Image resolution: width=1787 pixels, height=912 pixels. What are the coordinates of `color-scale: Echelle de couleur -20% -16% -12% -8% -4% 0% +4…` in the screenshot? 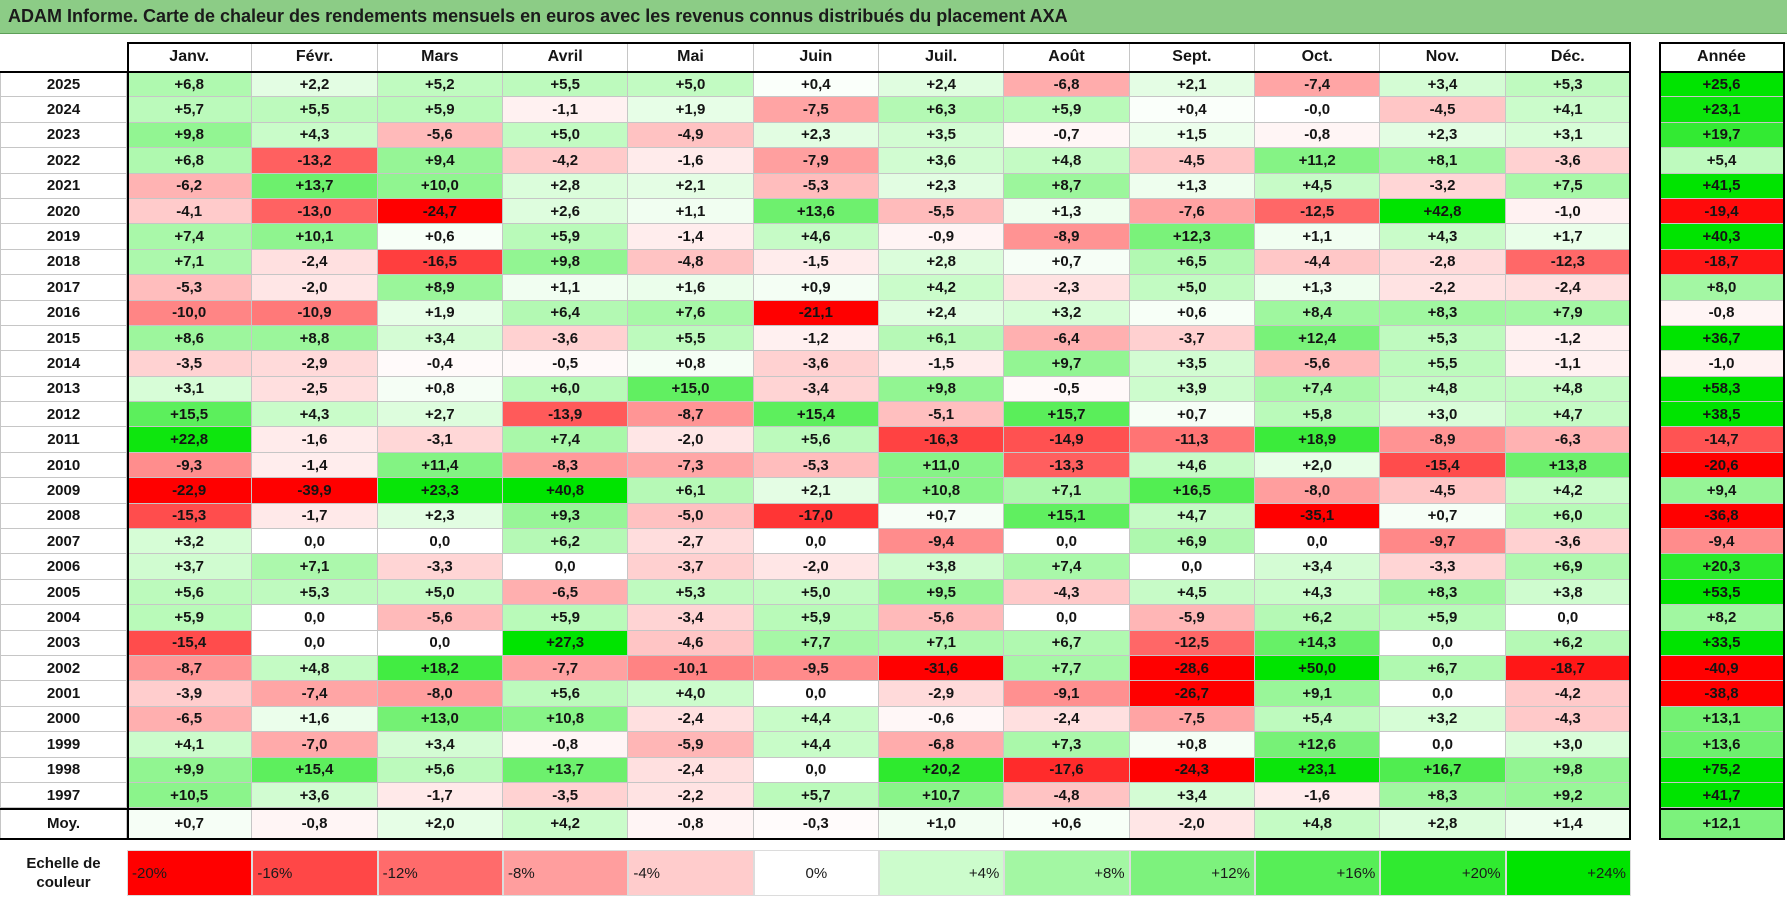 It's located at (815, 873).